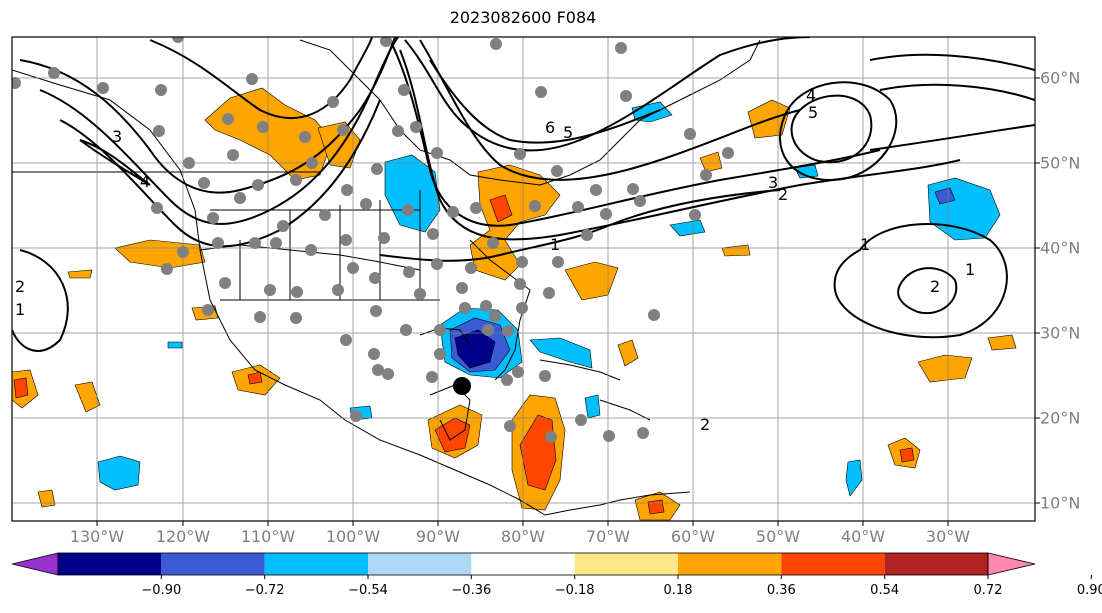 The width and height of the screenshot is (1102, 613). Describe the element at coordinates (1060, 78) in the screenshot. I see `lat-label: 60°N` at that location.